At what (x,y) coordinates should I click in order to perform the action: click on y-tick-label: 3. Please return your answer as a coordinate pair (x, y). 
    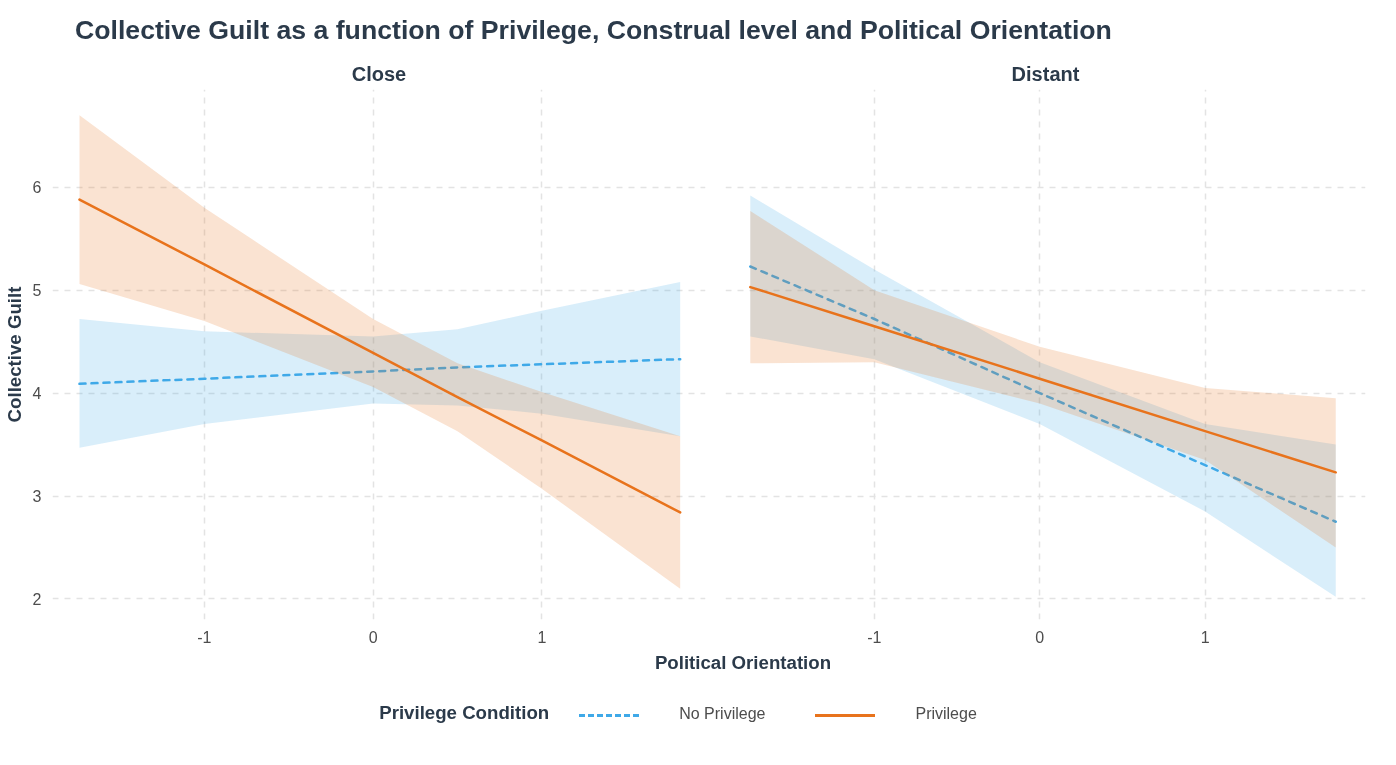
    Looking at the image, I should click on (37, 496).